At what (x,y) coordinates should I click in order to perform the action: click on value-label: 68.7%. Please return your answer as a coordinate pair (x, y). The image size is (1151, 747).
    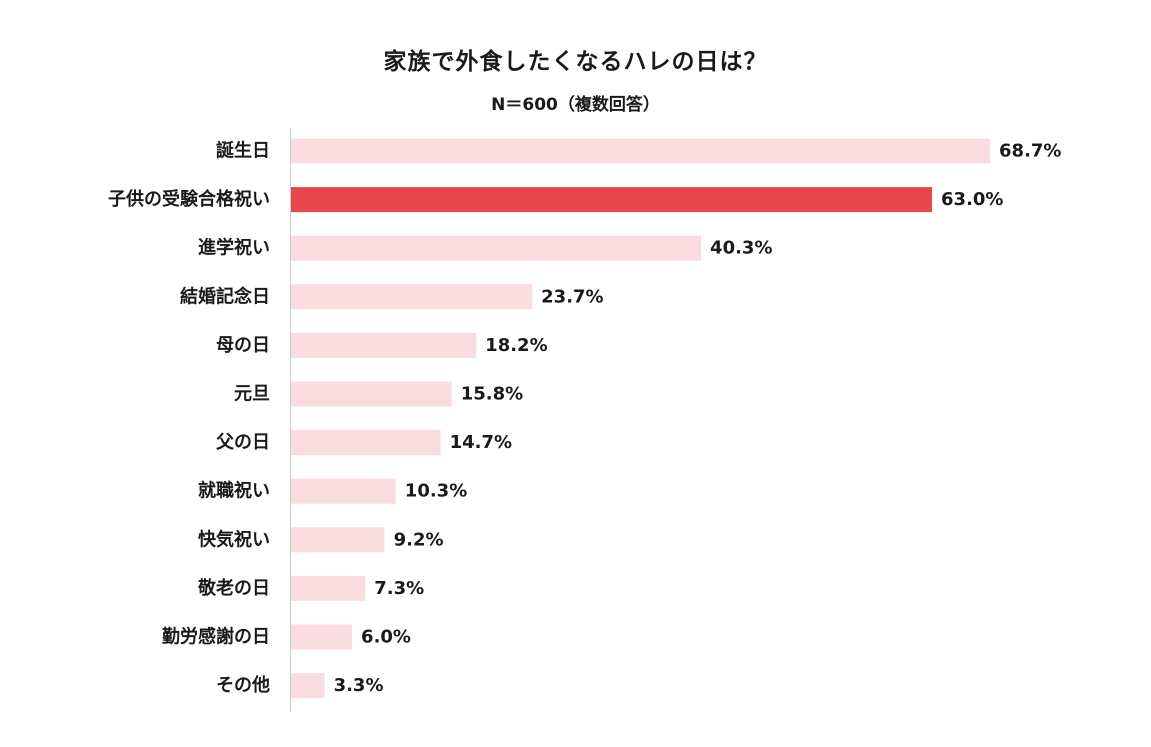
    Looking at the image, I should click on (1030, 151).